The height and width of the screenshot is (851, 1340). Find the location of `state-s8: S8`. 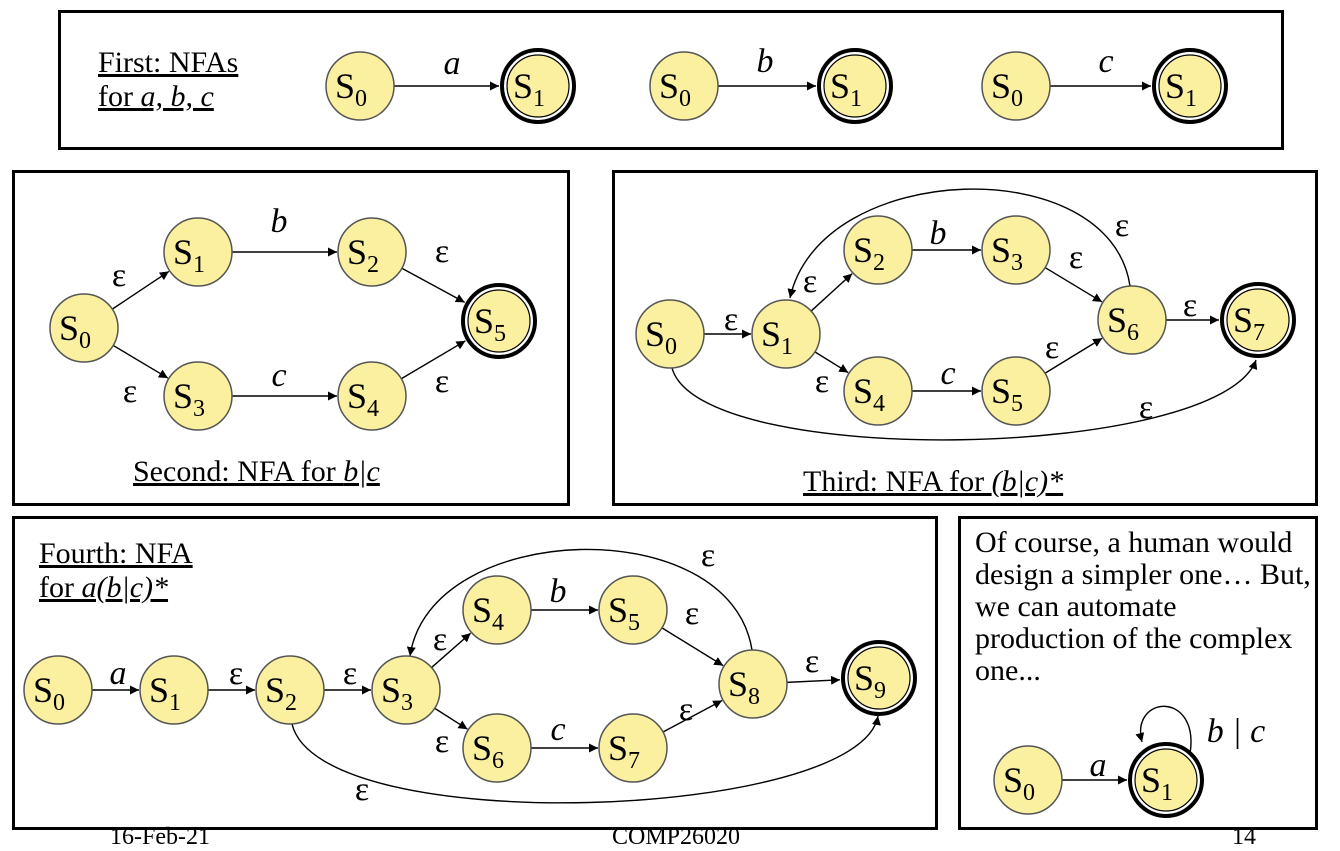

state-s8: S8 is located at coordinates (753, 684).